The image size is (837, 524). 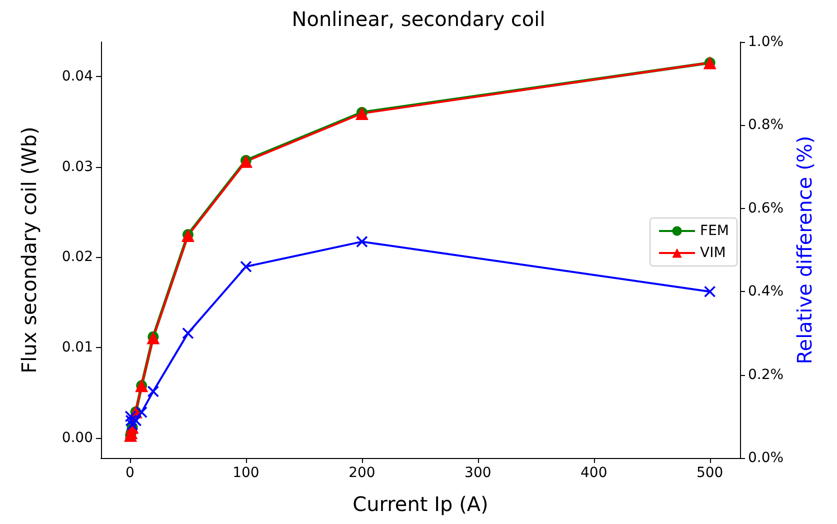 I want to click on y-tick-label: 0.01, so click(x=77, y=348).